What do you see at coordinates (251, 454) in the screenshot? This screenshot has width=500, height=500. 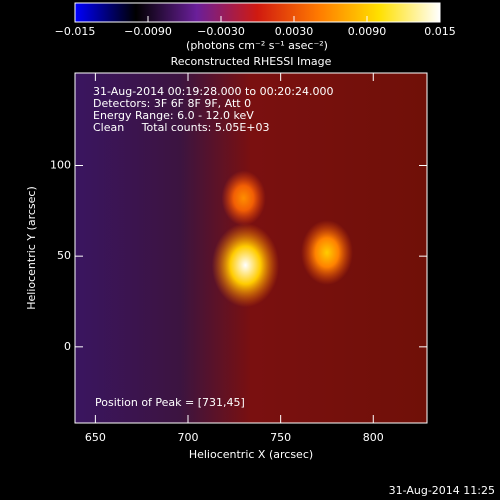 I see `x-axis-label: Heliocentric X (arcsec)` at bounding box center [251, 454].